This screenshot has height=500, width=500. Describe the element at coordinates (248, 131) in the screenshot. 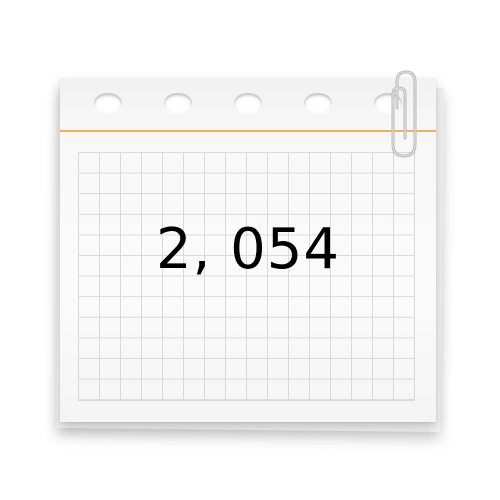

I see `binding-line` at that location.